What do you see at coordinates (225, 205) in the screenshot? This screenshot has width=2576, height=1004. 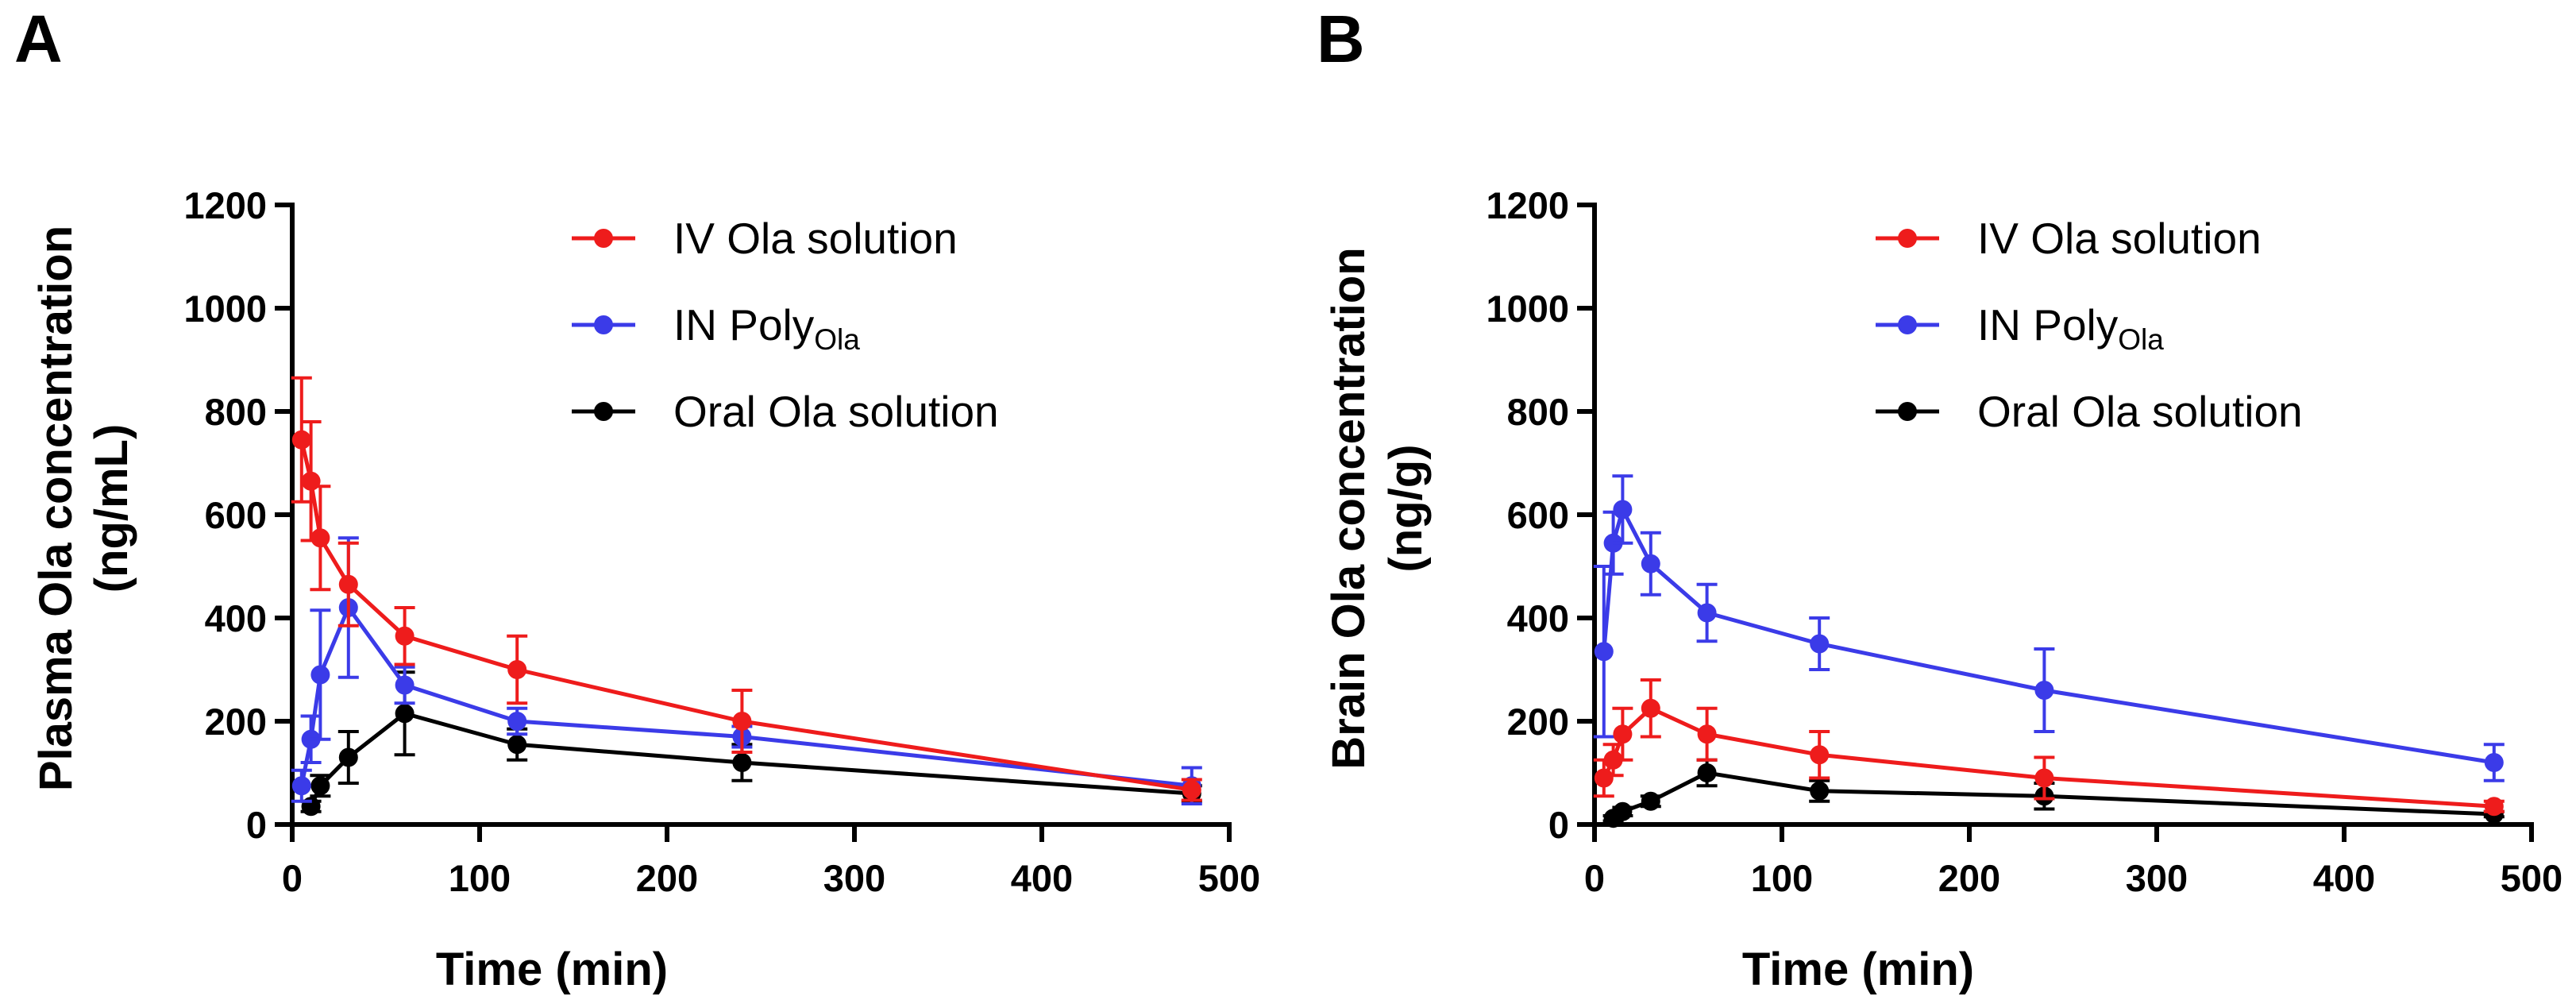 I see `panel-a-y-tick-label: 1200` at bounding box center [225, 205].